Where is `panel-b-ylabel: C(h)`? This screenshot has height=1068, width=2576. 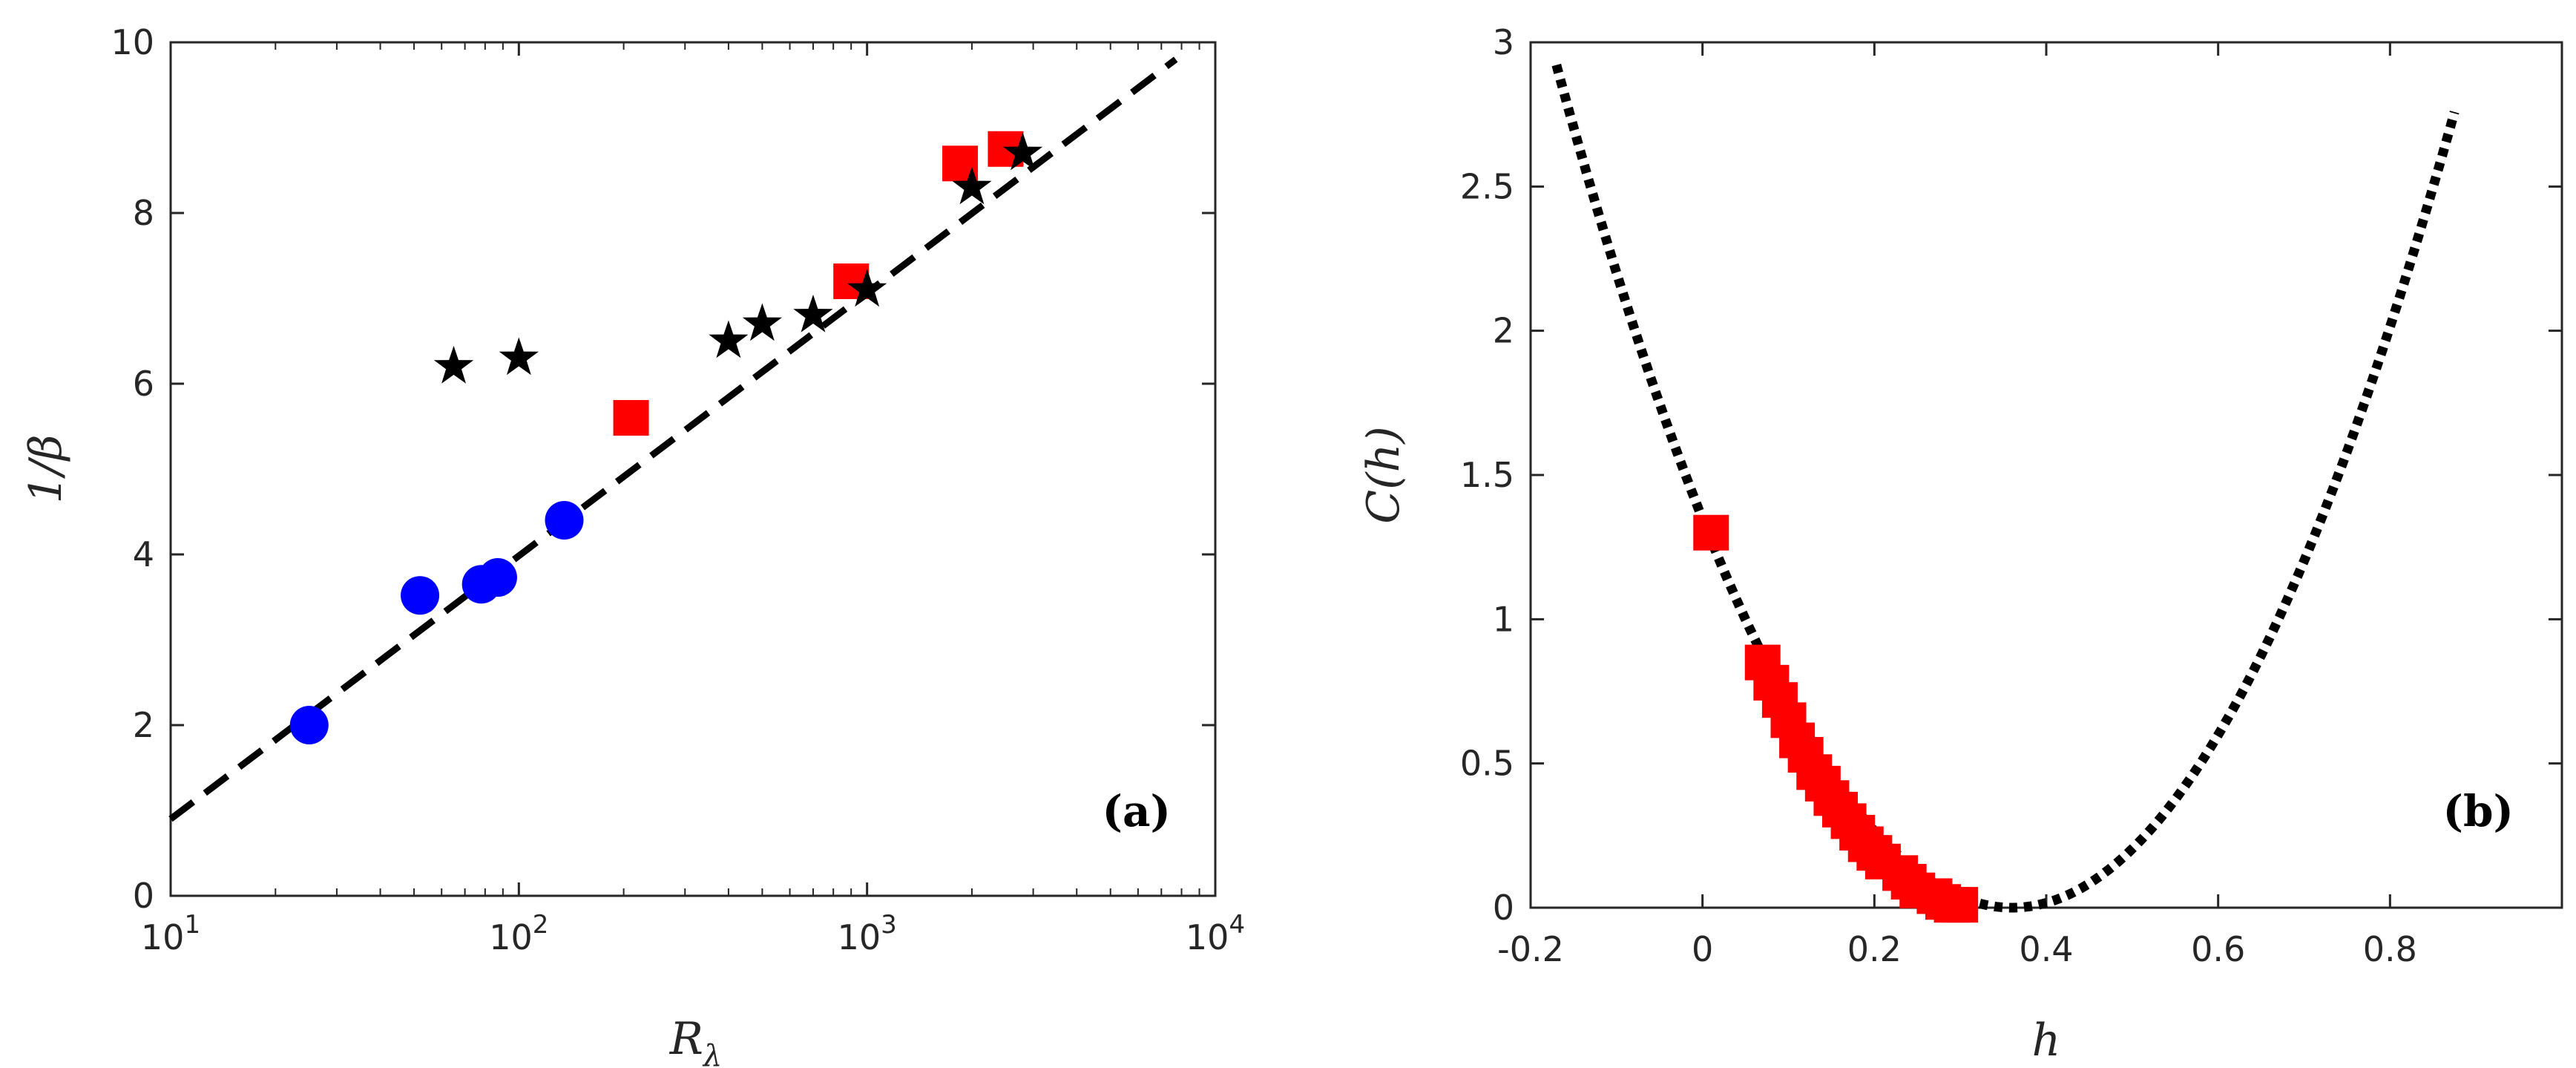 panel-b-ylabel: C(h) is located at coordinates (1384, 474).